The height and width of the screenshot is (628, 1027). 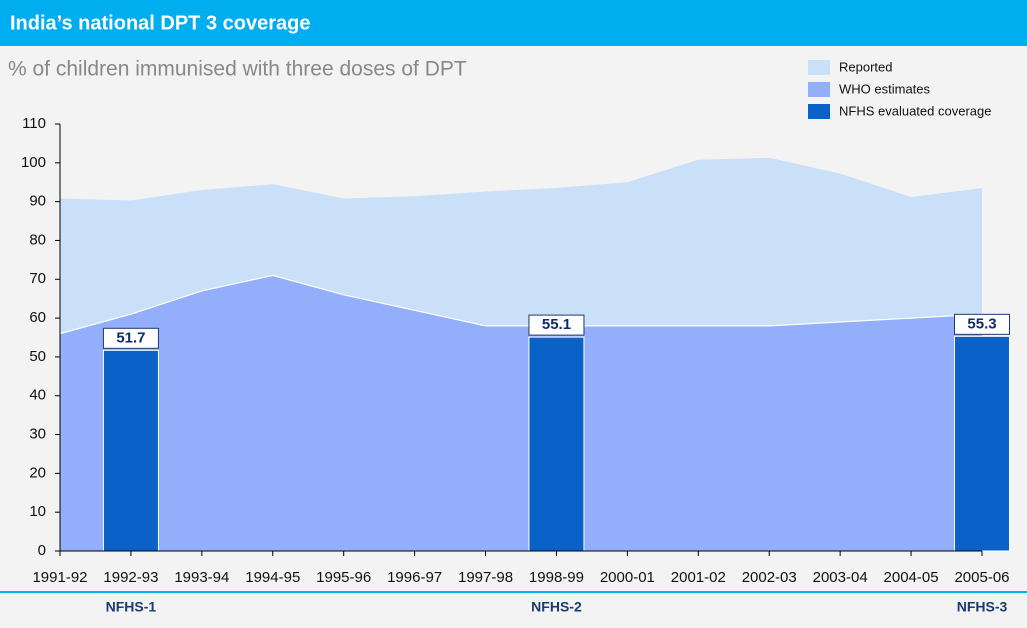 What do you see at coordinates (131, 607) in the screenshot?
I see `survey-label: NFHS-1` at bounding box center [131, 607].